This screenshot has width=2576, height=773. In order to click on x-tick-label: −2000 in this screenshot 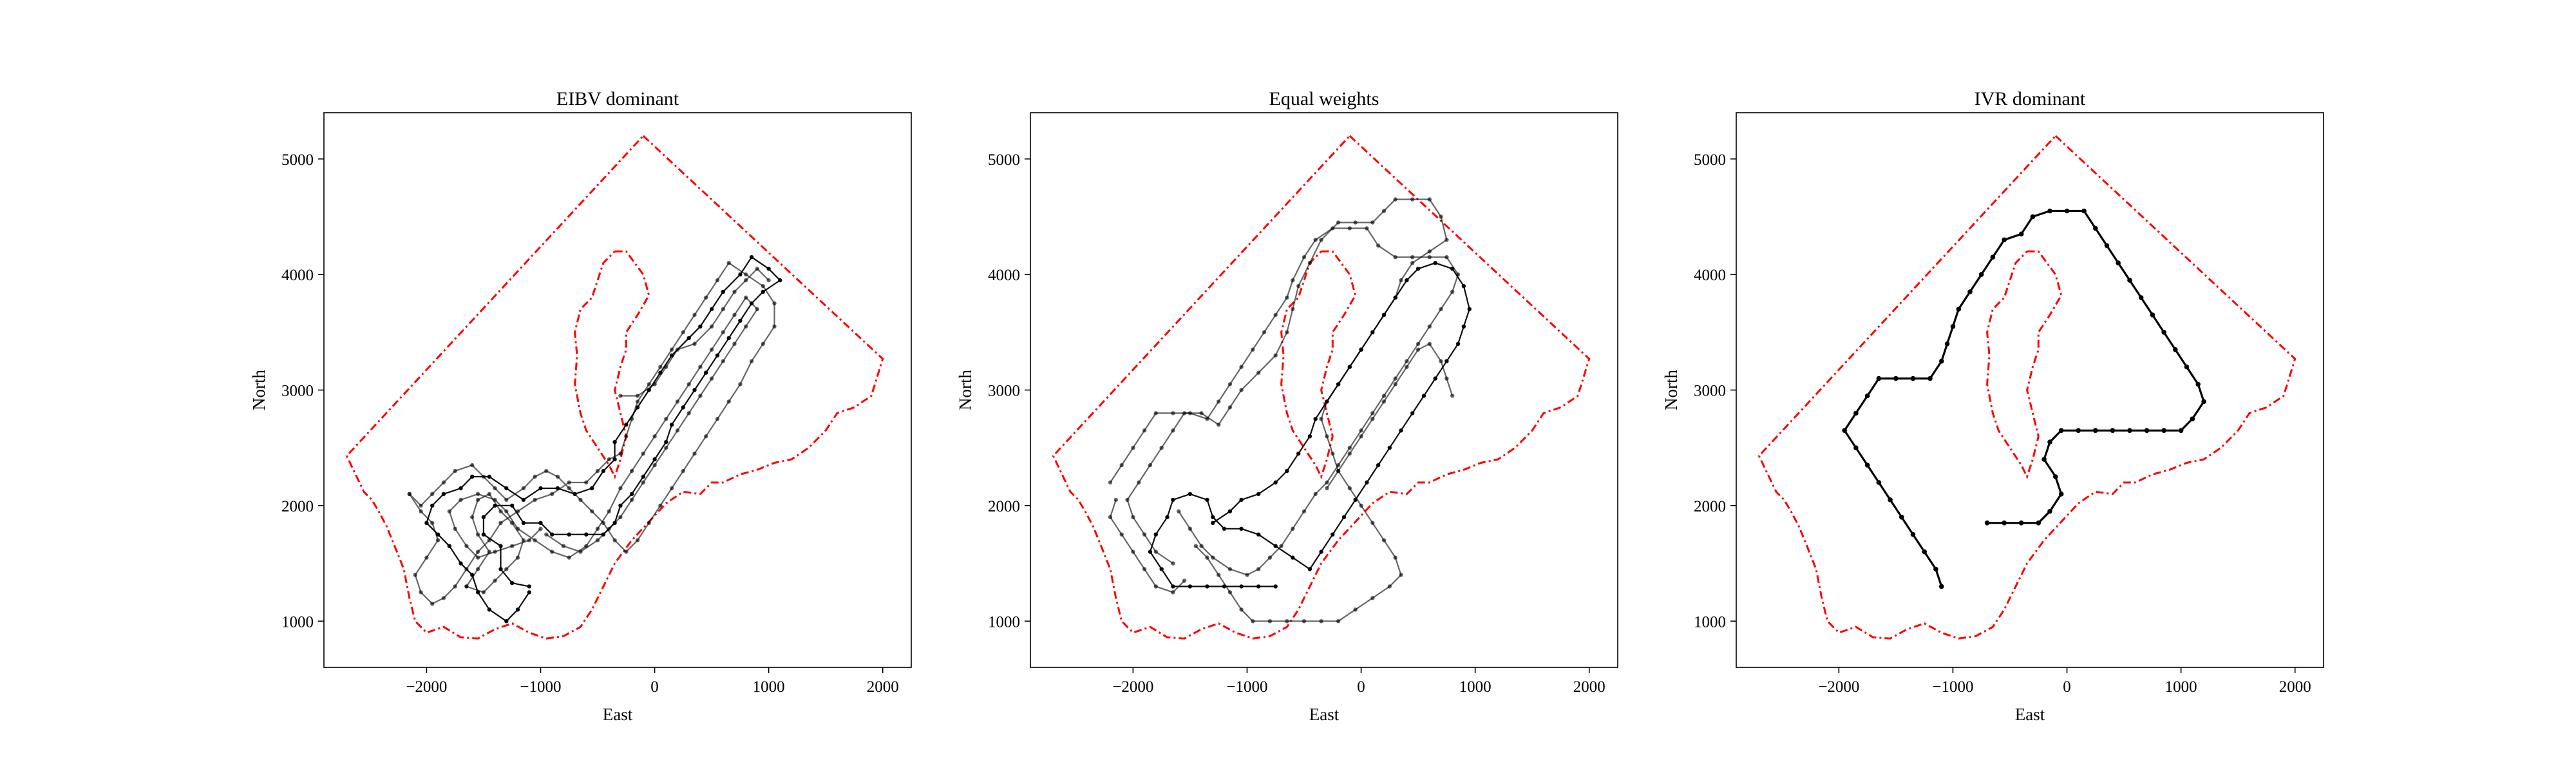, I will do `click(427, 687)`.